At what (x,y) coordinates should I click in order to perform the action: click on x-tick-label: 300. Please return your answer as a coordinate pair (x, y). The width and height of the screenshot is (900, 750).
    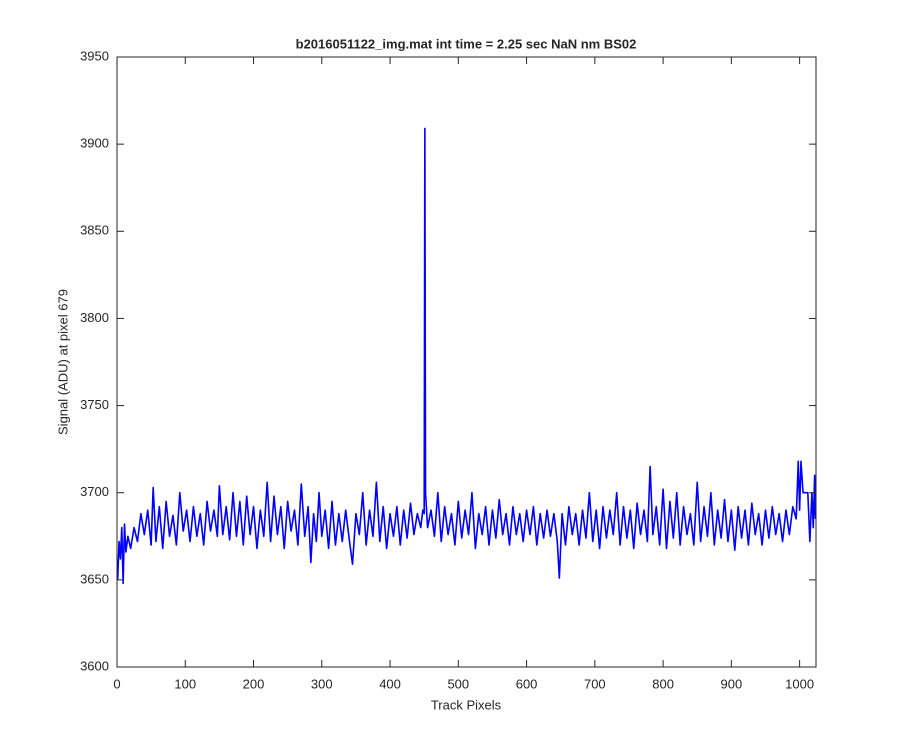
    Looking at the image, I should click on (322, 683).